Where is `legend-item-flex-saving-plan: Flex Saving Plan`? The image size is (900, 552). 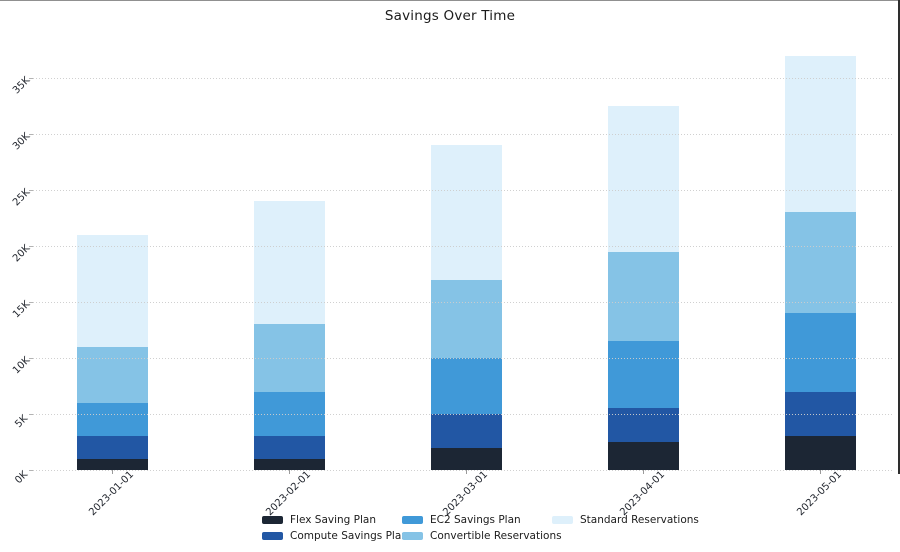
legend-item-flex-saving-plan: Flex Saving Plan is located at coordinates (332, 519).